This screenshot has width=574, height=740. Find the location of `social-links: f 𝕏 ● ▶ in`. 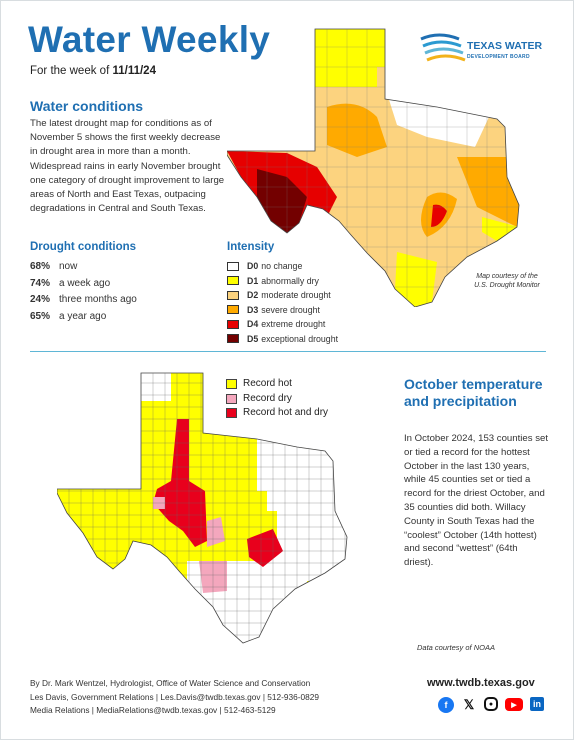

social-links: f 𝕏 ● ▶ in is located at coordinates (491, 705).